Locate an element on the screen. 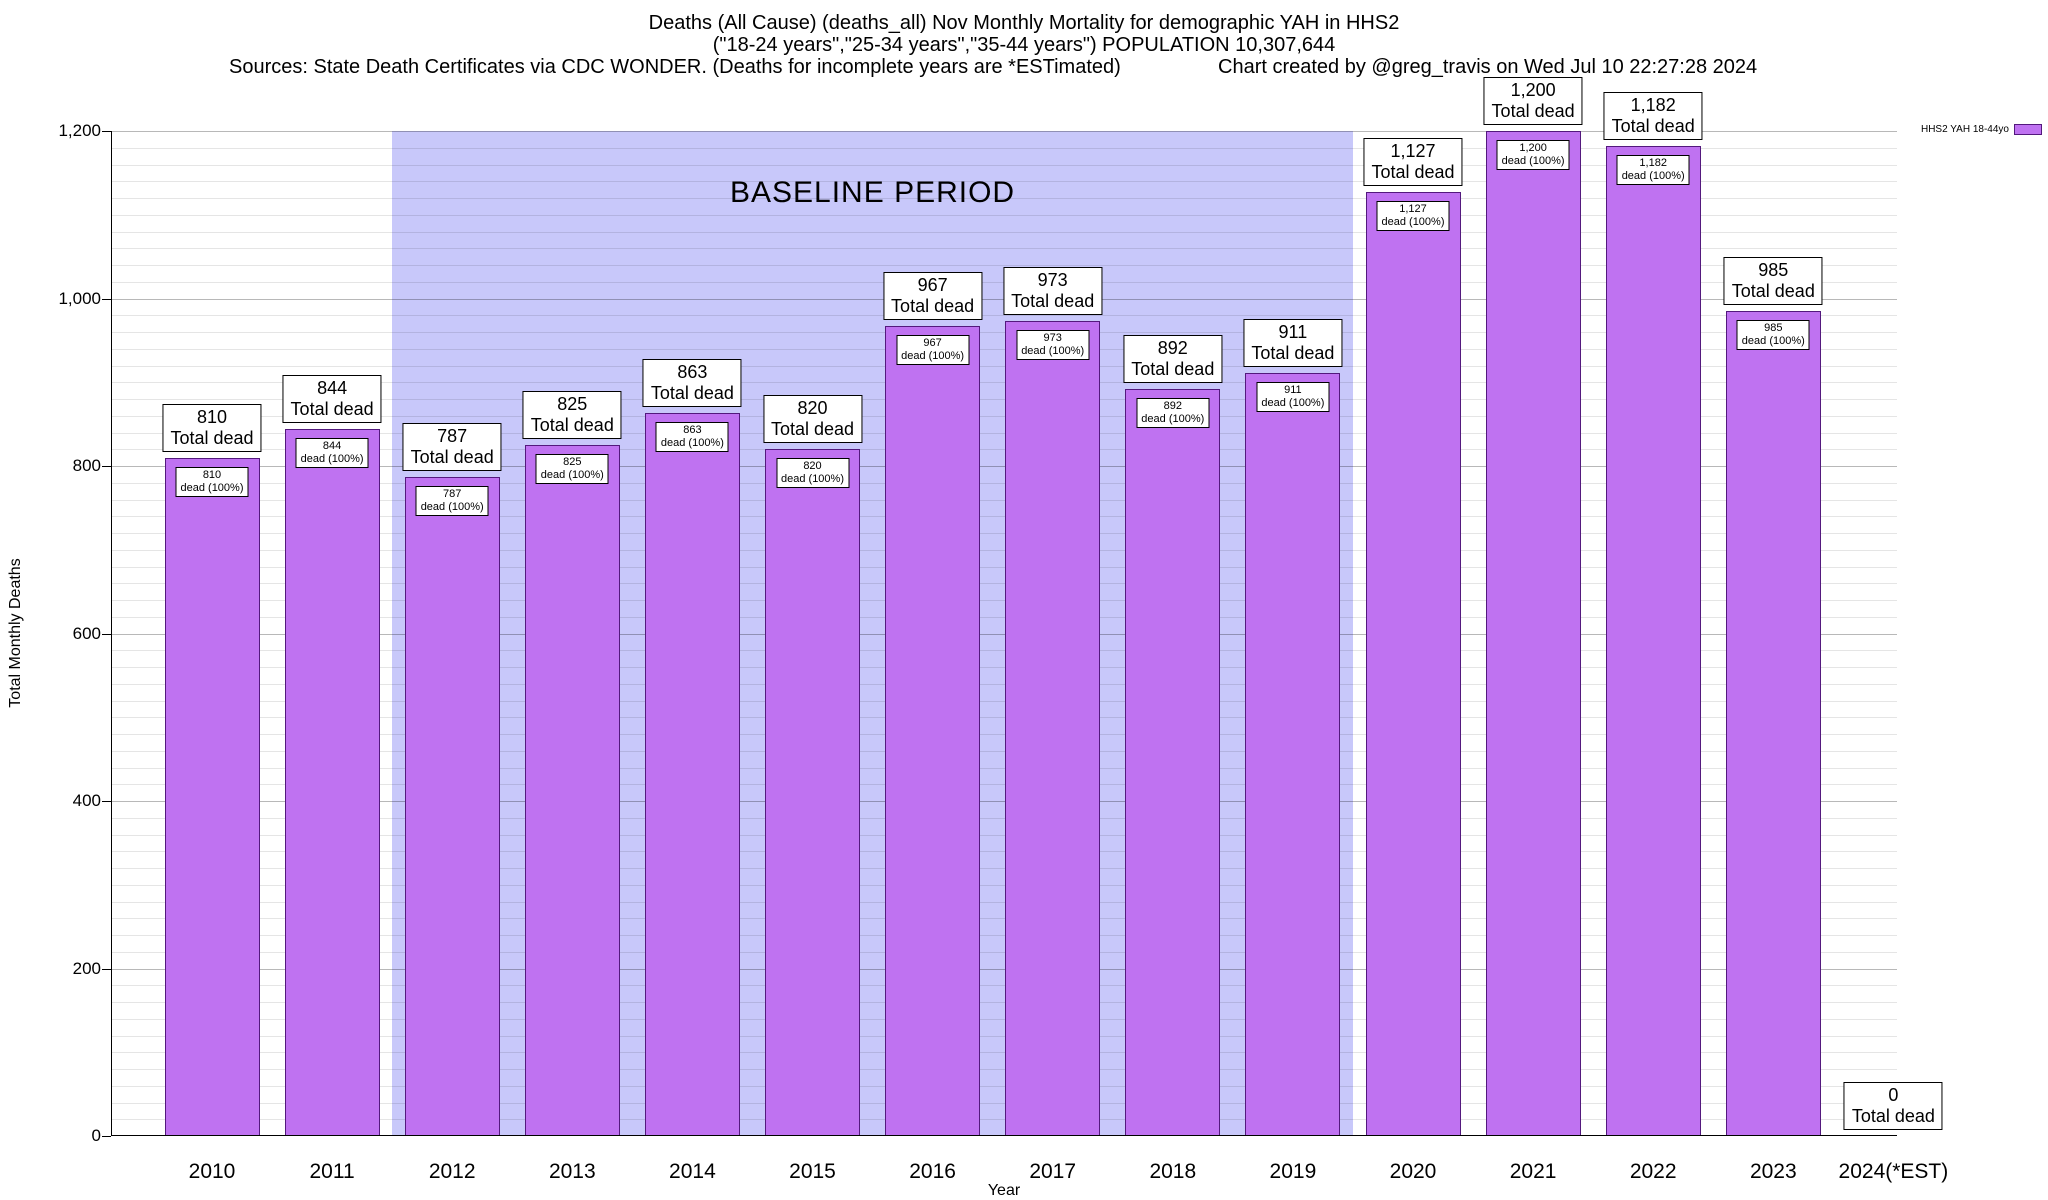  y-tick-label: 800 is located at coordinates (86, 465).